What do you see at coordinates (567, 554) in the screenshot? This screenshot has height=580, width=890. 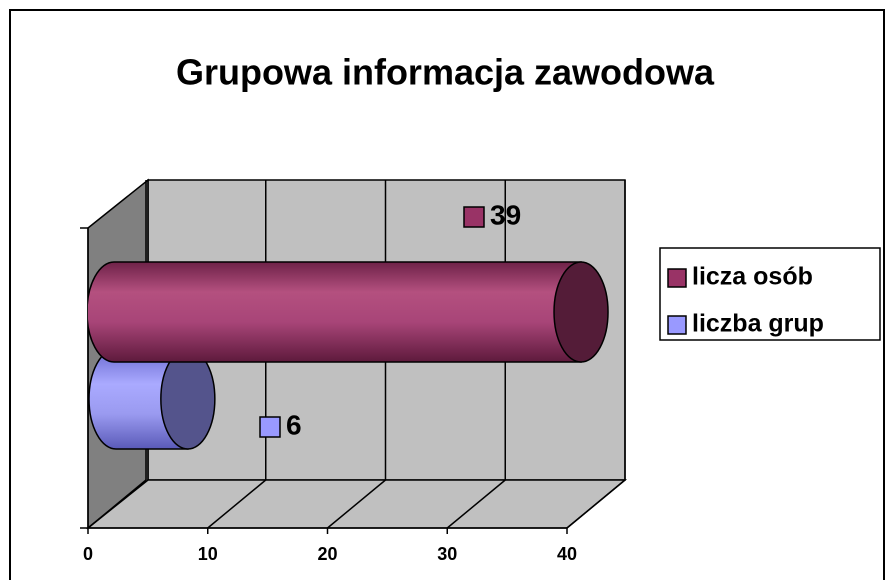 I see `x-tick-label: 40` at bounding box center [567, 554].